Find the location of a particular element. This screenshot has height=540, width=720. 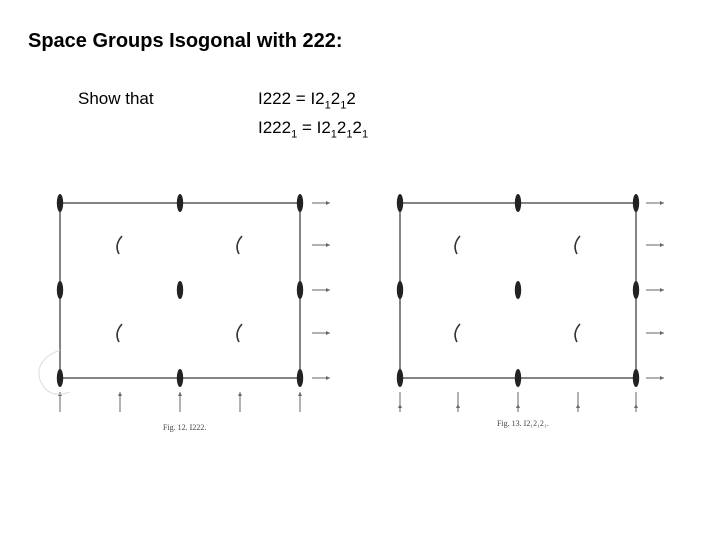

scan-artifact is located at coordinates (54, 372).